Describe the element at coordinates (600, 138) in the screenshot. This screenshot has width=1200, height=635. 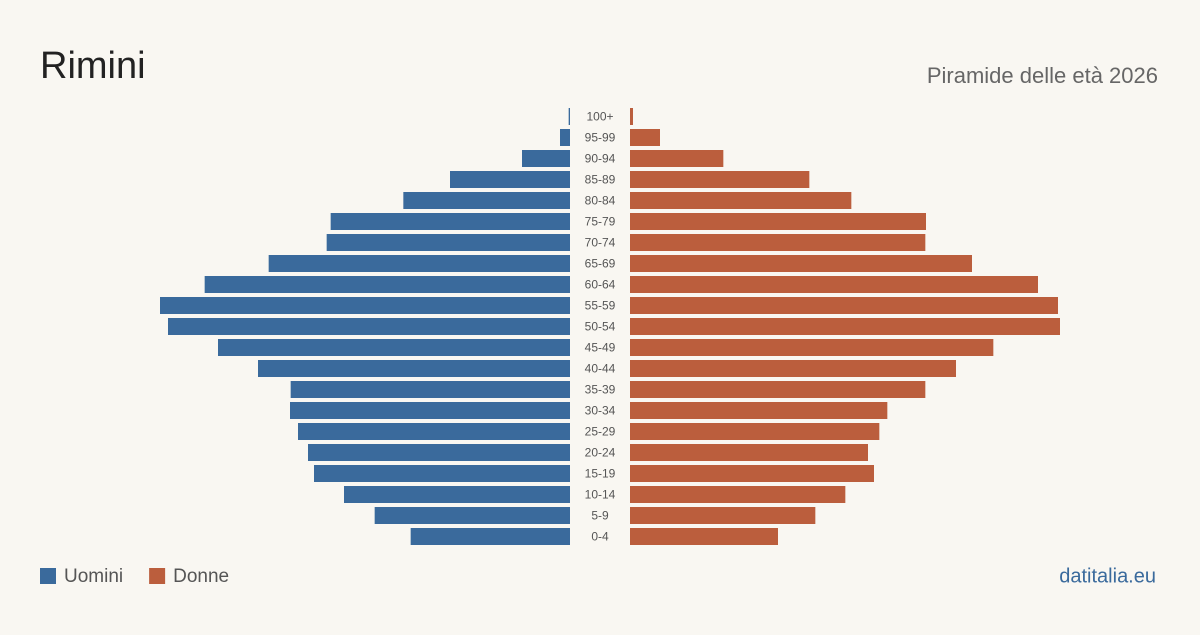
I see `age-label: 95-99` at that location.